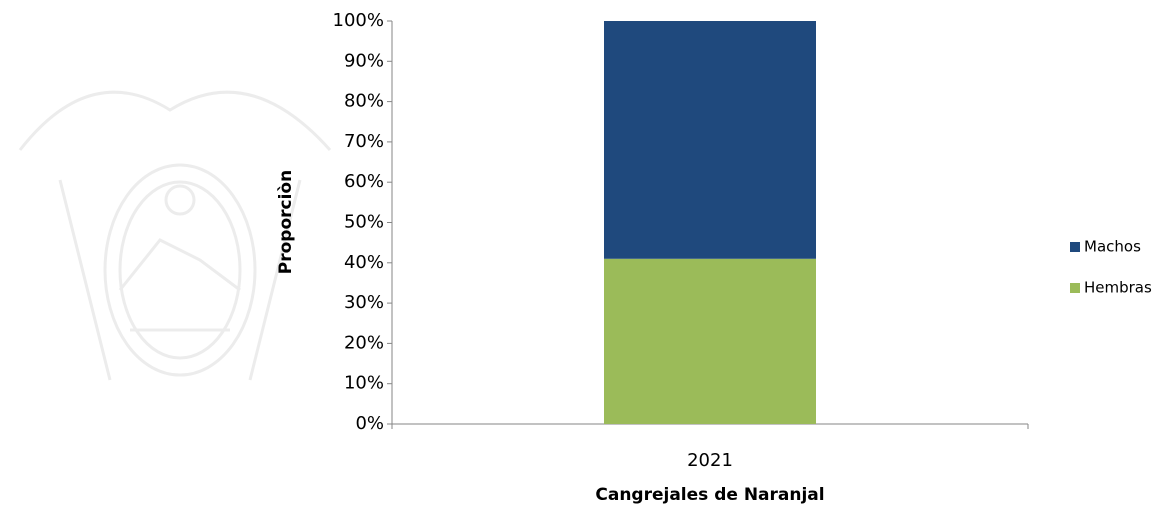  What do you see at coordinates (364, 101) in the screenshot?
I see `y-tick-label: 80%` at bounding box center [364, 101].